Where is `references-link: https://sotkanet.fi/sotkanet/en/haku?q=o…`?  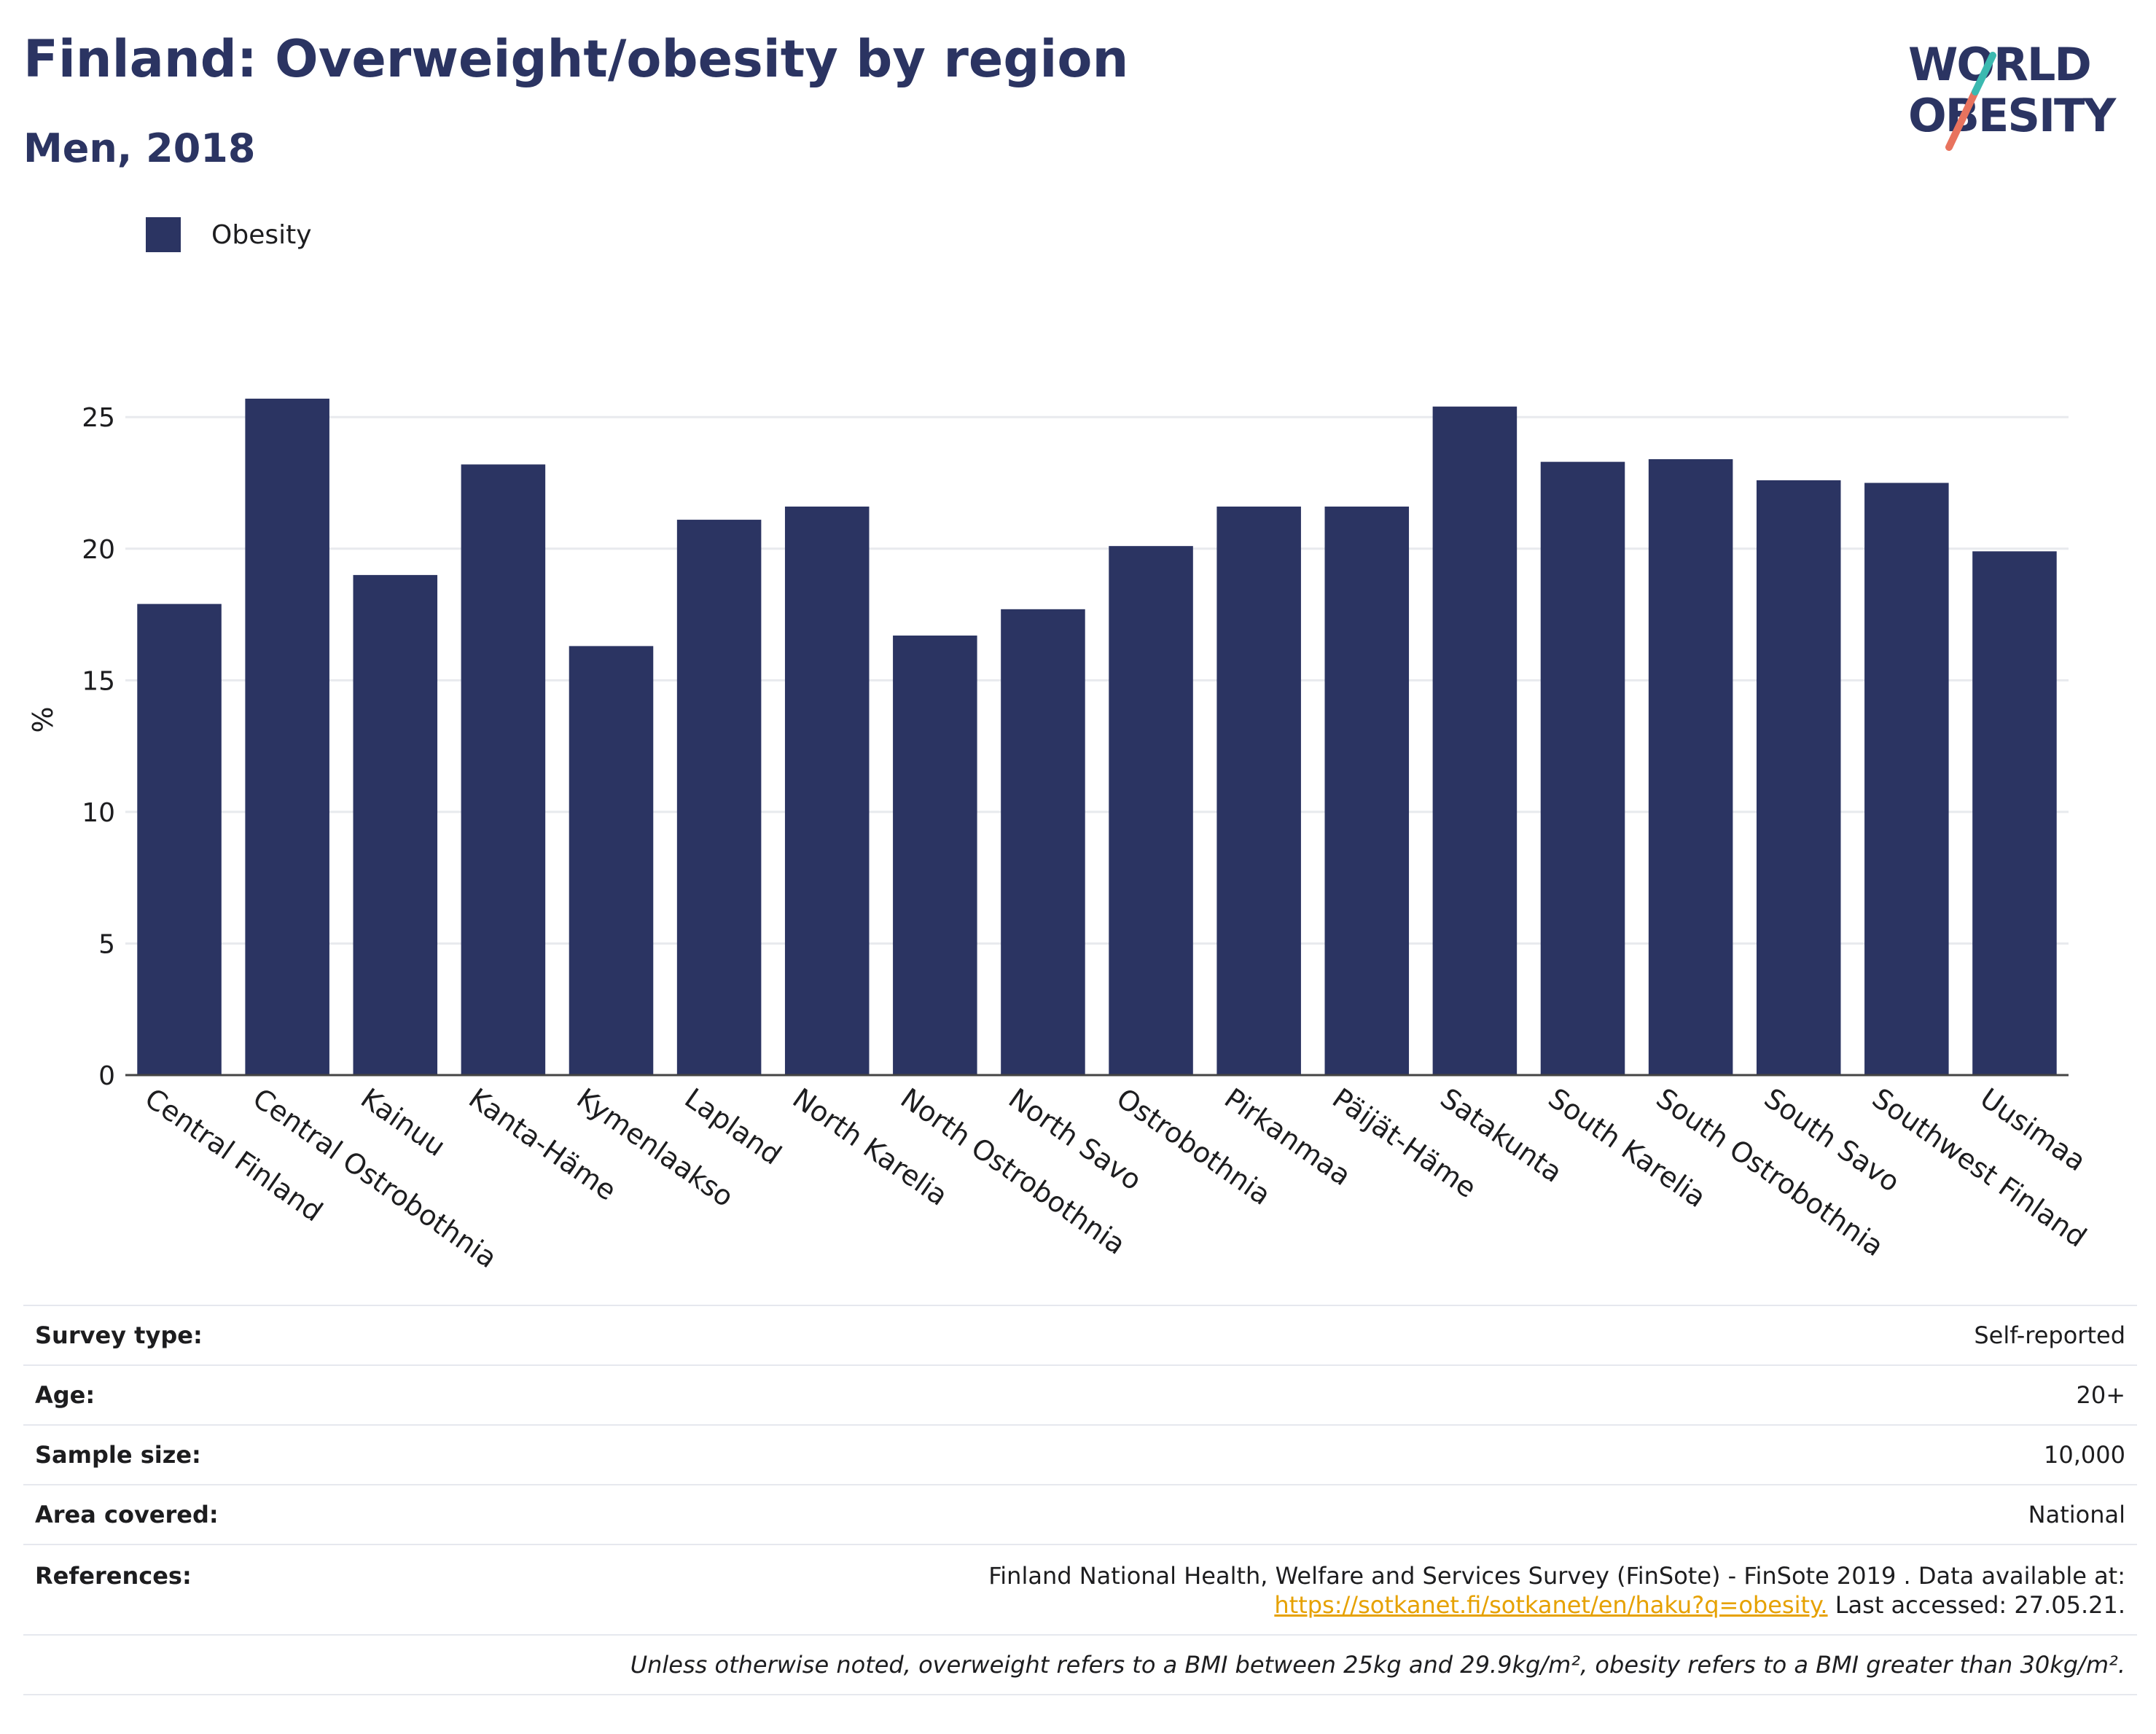 references-link: https://sotkanet.fi/sotkanet/en/haku?q=o… is located at coordinates (1551, 1605).